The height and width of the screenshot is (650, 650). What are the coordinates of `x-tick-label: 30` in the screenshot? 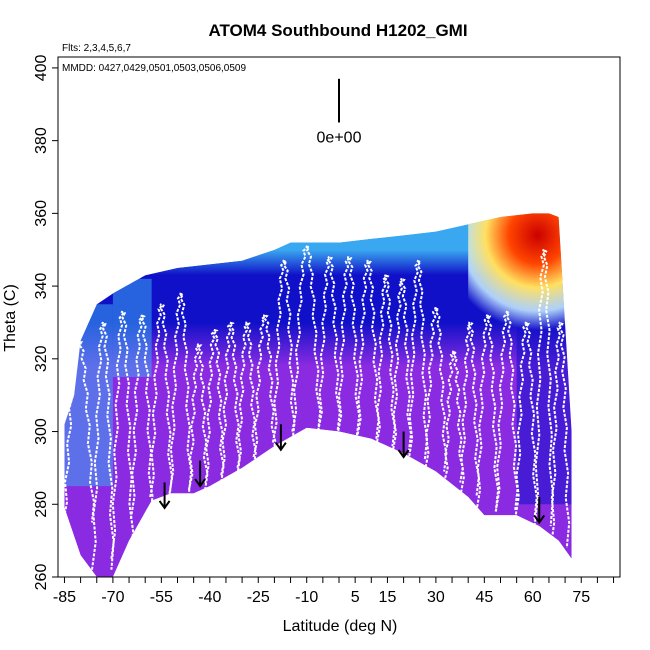 It's located at (436, 597).